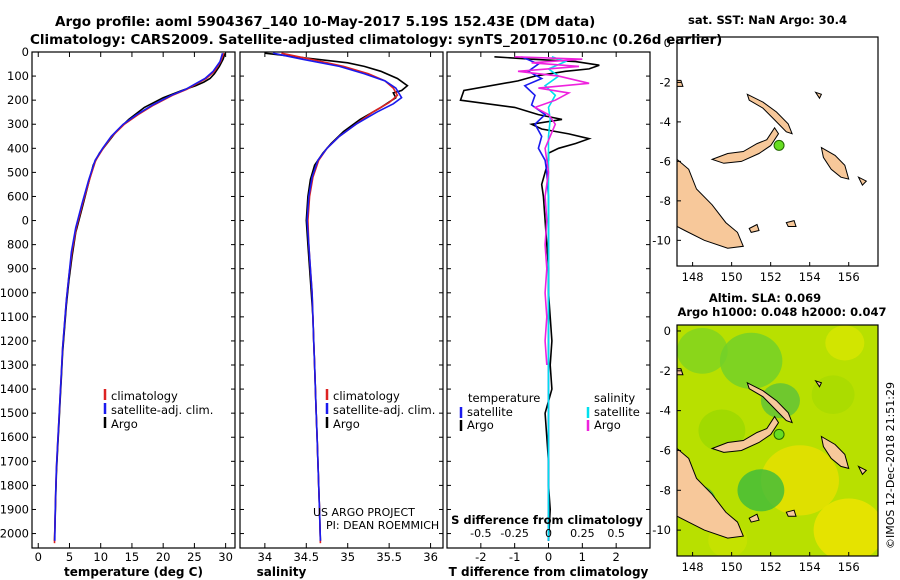 This screenshot has width=900, height=580. I want to click on sla-xtick-label: 150, so click(732, 567).